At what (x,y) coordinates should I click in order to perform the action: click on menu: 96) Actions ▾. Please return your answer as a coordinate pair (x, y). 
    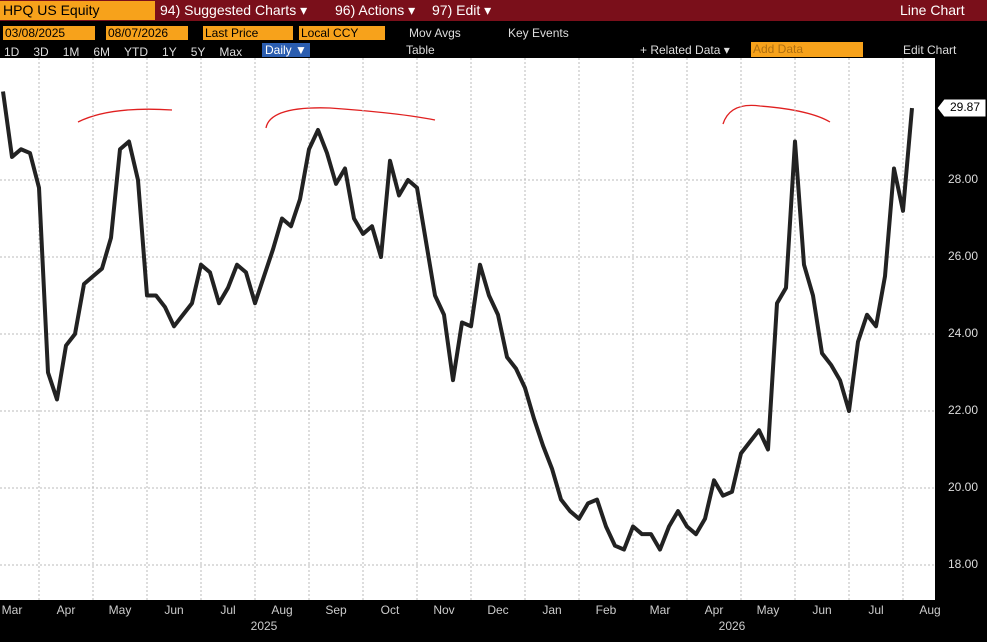
    Looking at the image, I should click on (375, 10).